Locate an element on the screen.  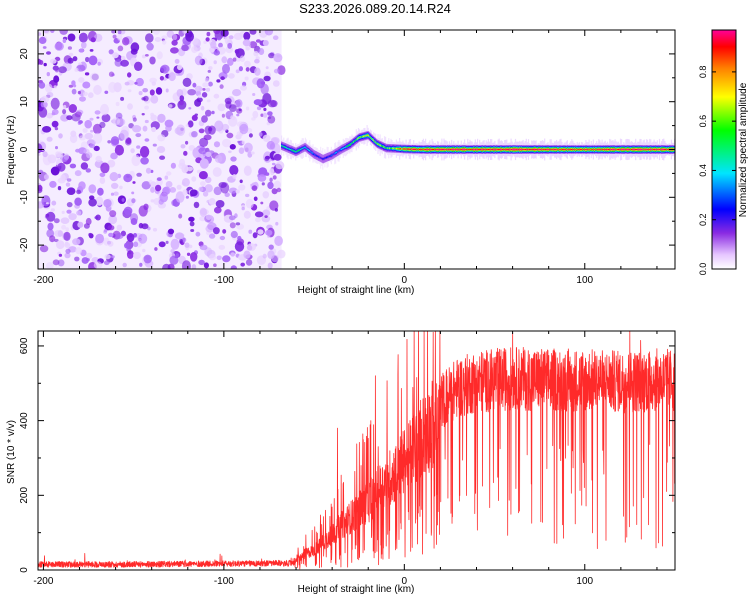
colorbar-tick-label: 0.6 is located at coordinates (703, 121).